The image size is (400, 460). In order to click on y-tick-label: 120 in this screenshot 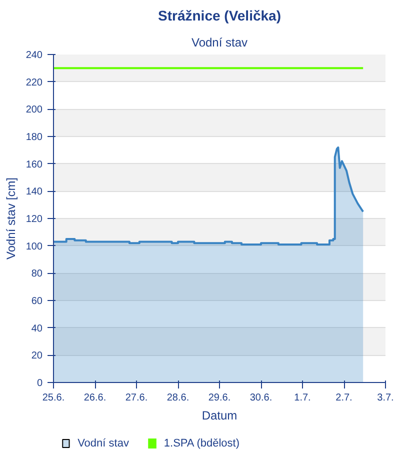, I will do `click(34, 219)`.